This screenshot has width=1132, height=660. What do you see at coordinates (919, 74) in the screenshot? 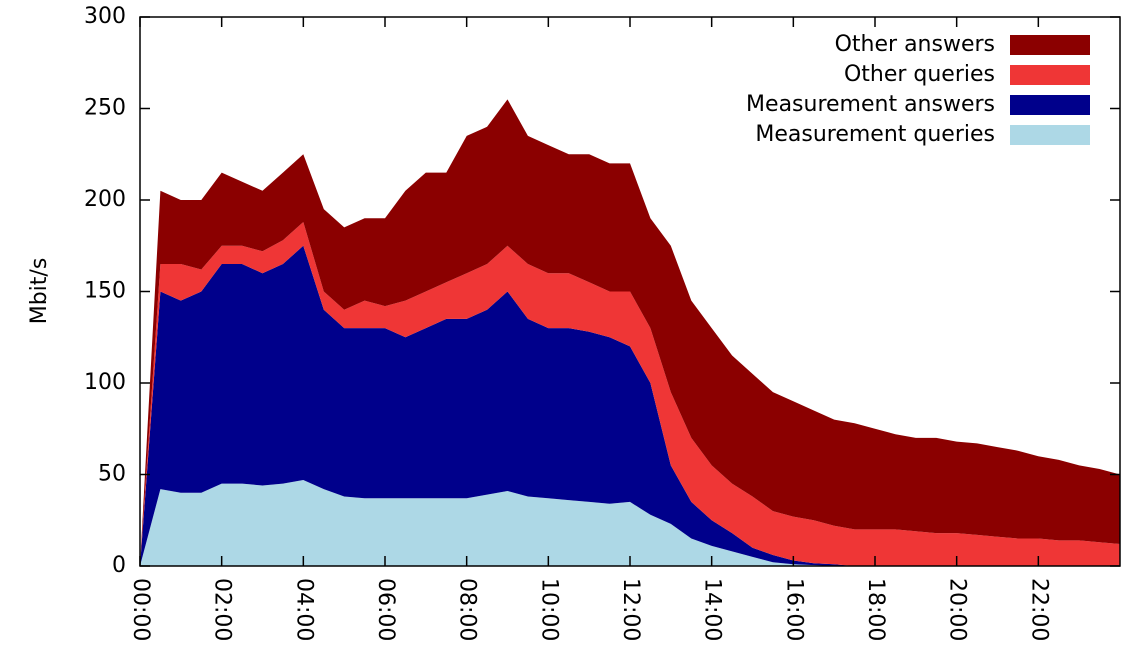
I see `legend-label: Other queries` at bounding box center [919, 74].